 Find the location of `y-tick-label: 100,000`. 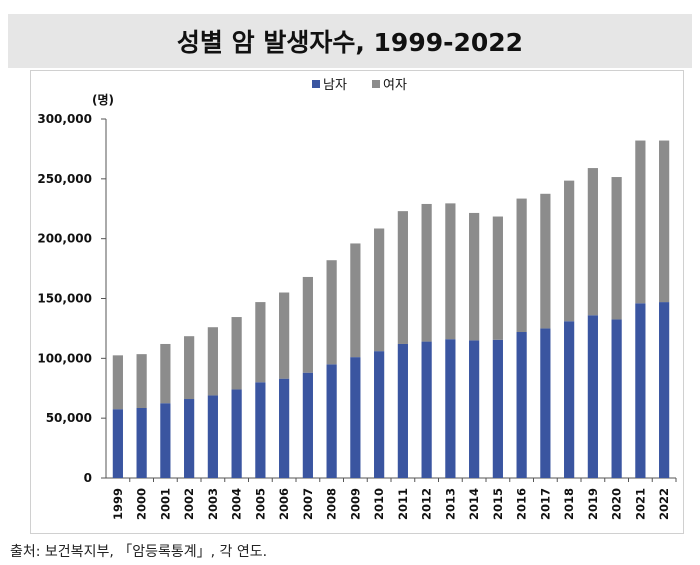

y-tick-label: 100,000 is located at coordinates (64, 358).